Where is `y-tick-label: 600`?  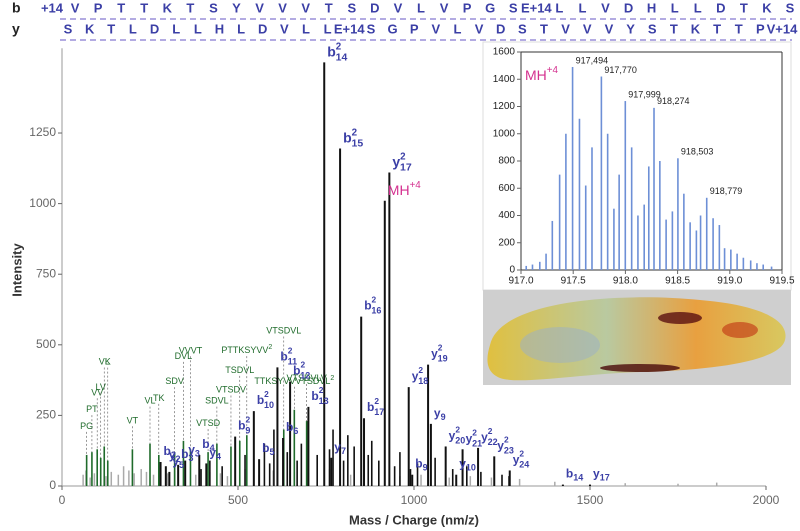 y-tick-label: 600 is located at coordinates (506, 188).